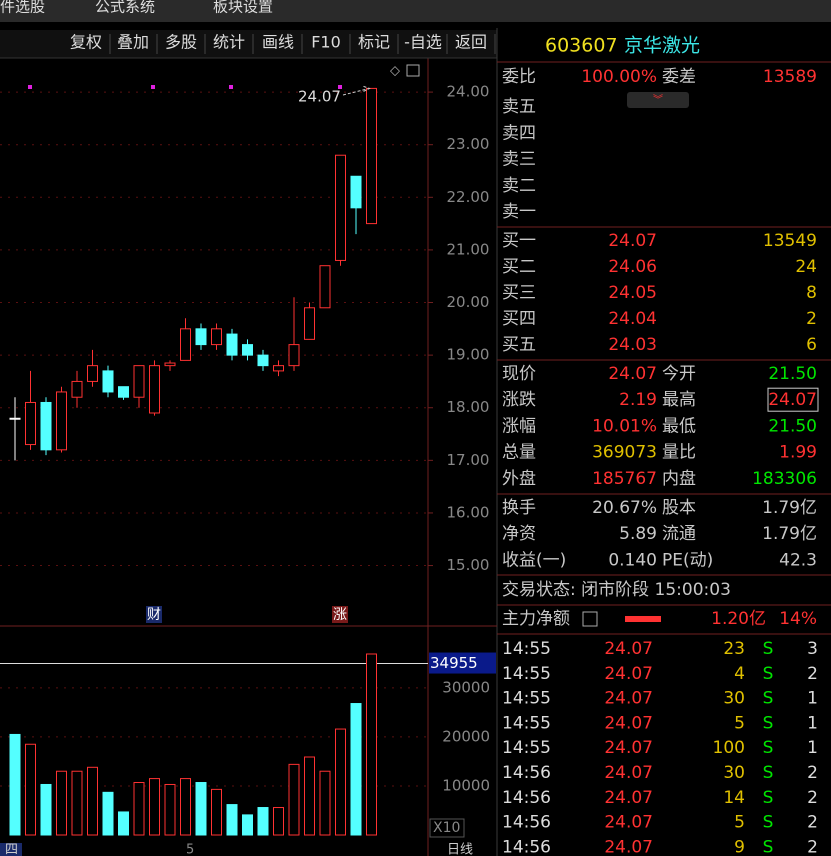  What do you see at coordinates (519, 267) in the screenshot?
I see `buy-row: 买二` at bounding box center [519, 267].